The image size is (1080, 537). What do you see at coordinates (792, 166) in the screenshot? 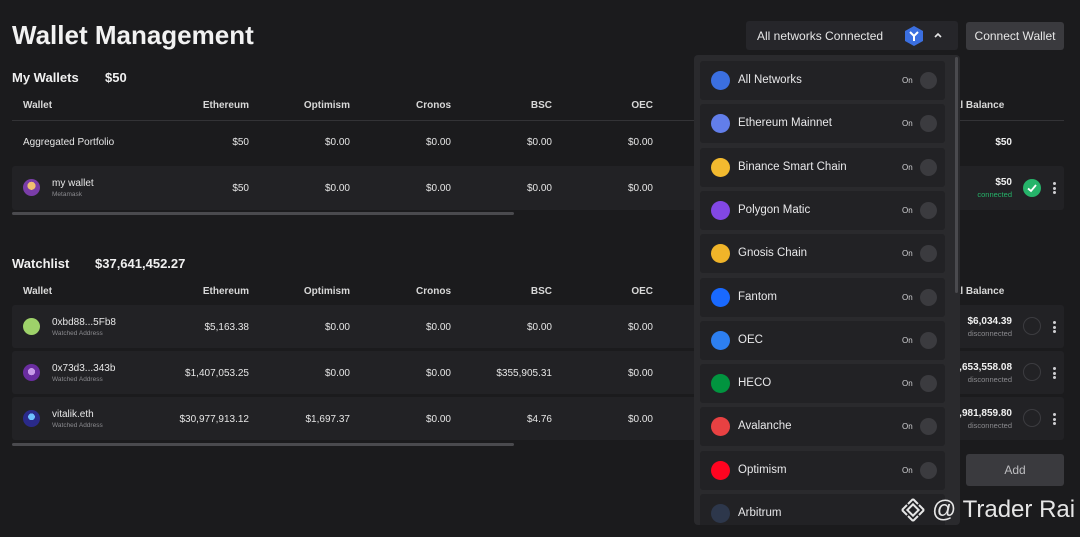
I see `network-label: Binance Smart Chain` at bounding box center [792, 166].